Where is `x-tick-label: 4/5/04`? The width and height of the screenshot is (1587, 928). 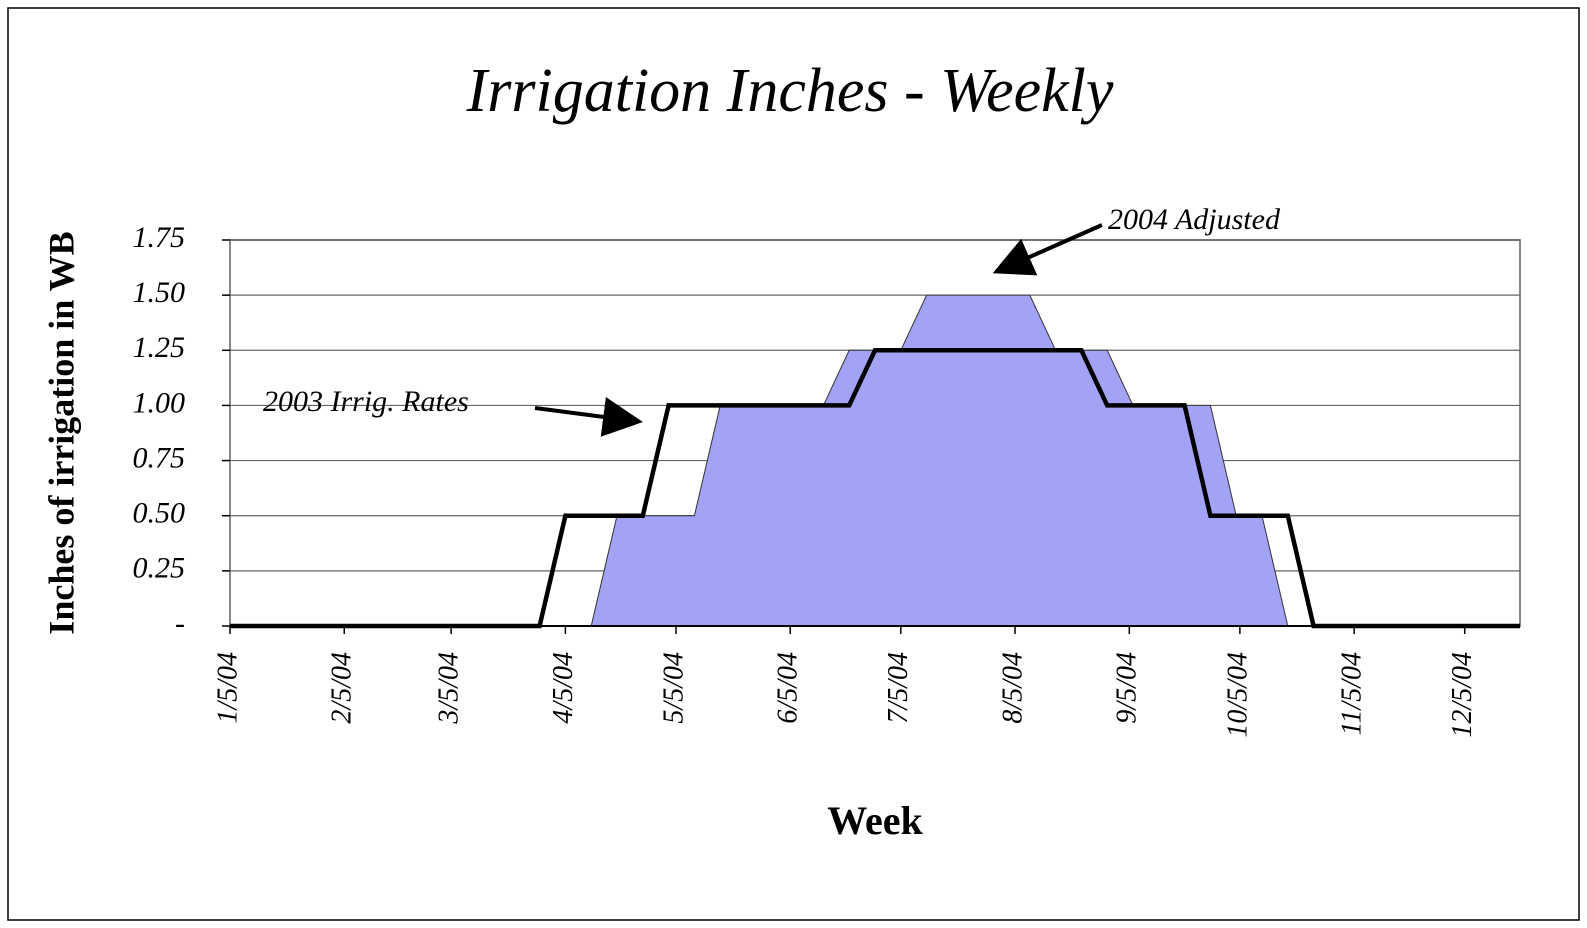 x-tick-label: 4/5/04 is located at coordinates (563, 688).